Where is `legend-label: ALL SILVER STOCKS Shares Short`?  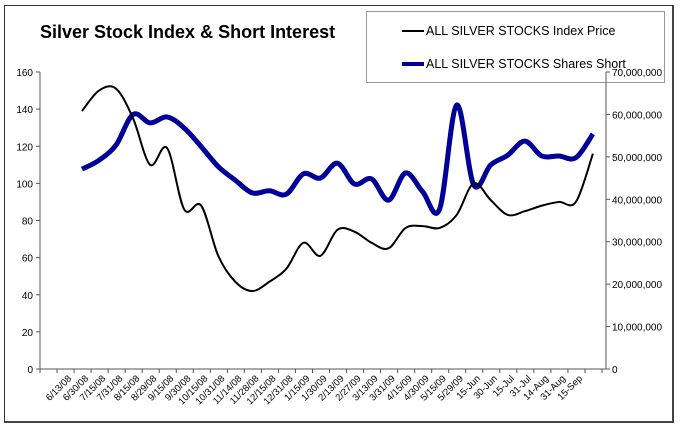 legend-label: ALL SILVER STOCKS Shares Short is located at coordinates (526, 64).